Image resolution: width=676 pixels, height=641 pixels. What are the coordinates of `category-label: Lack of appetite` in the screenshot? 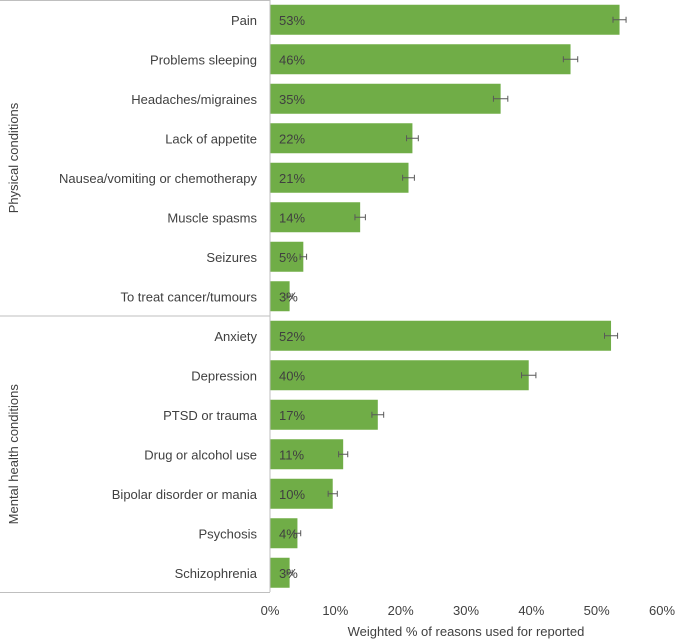 It's located at (211, 138).